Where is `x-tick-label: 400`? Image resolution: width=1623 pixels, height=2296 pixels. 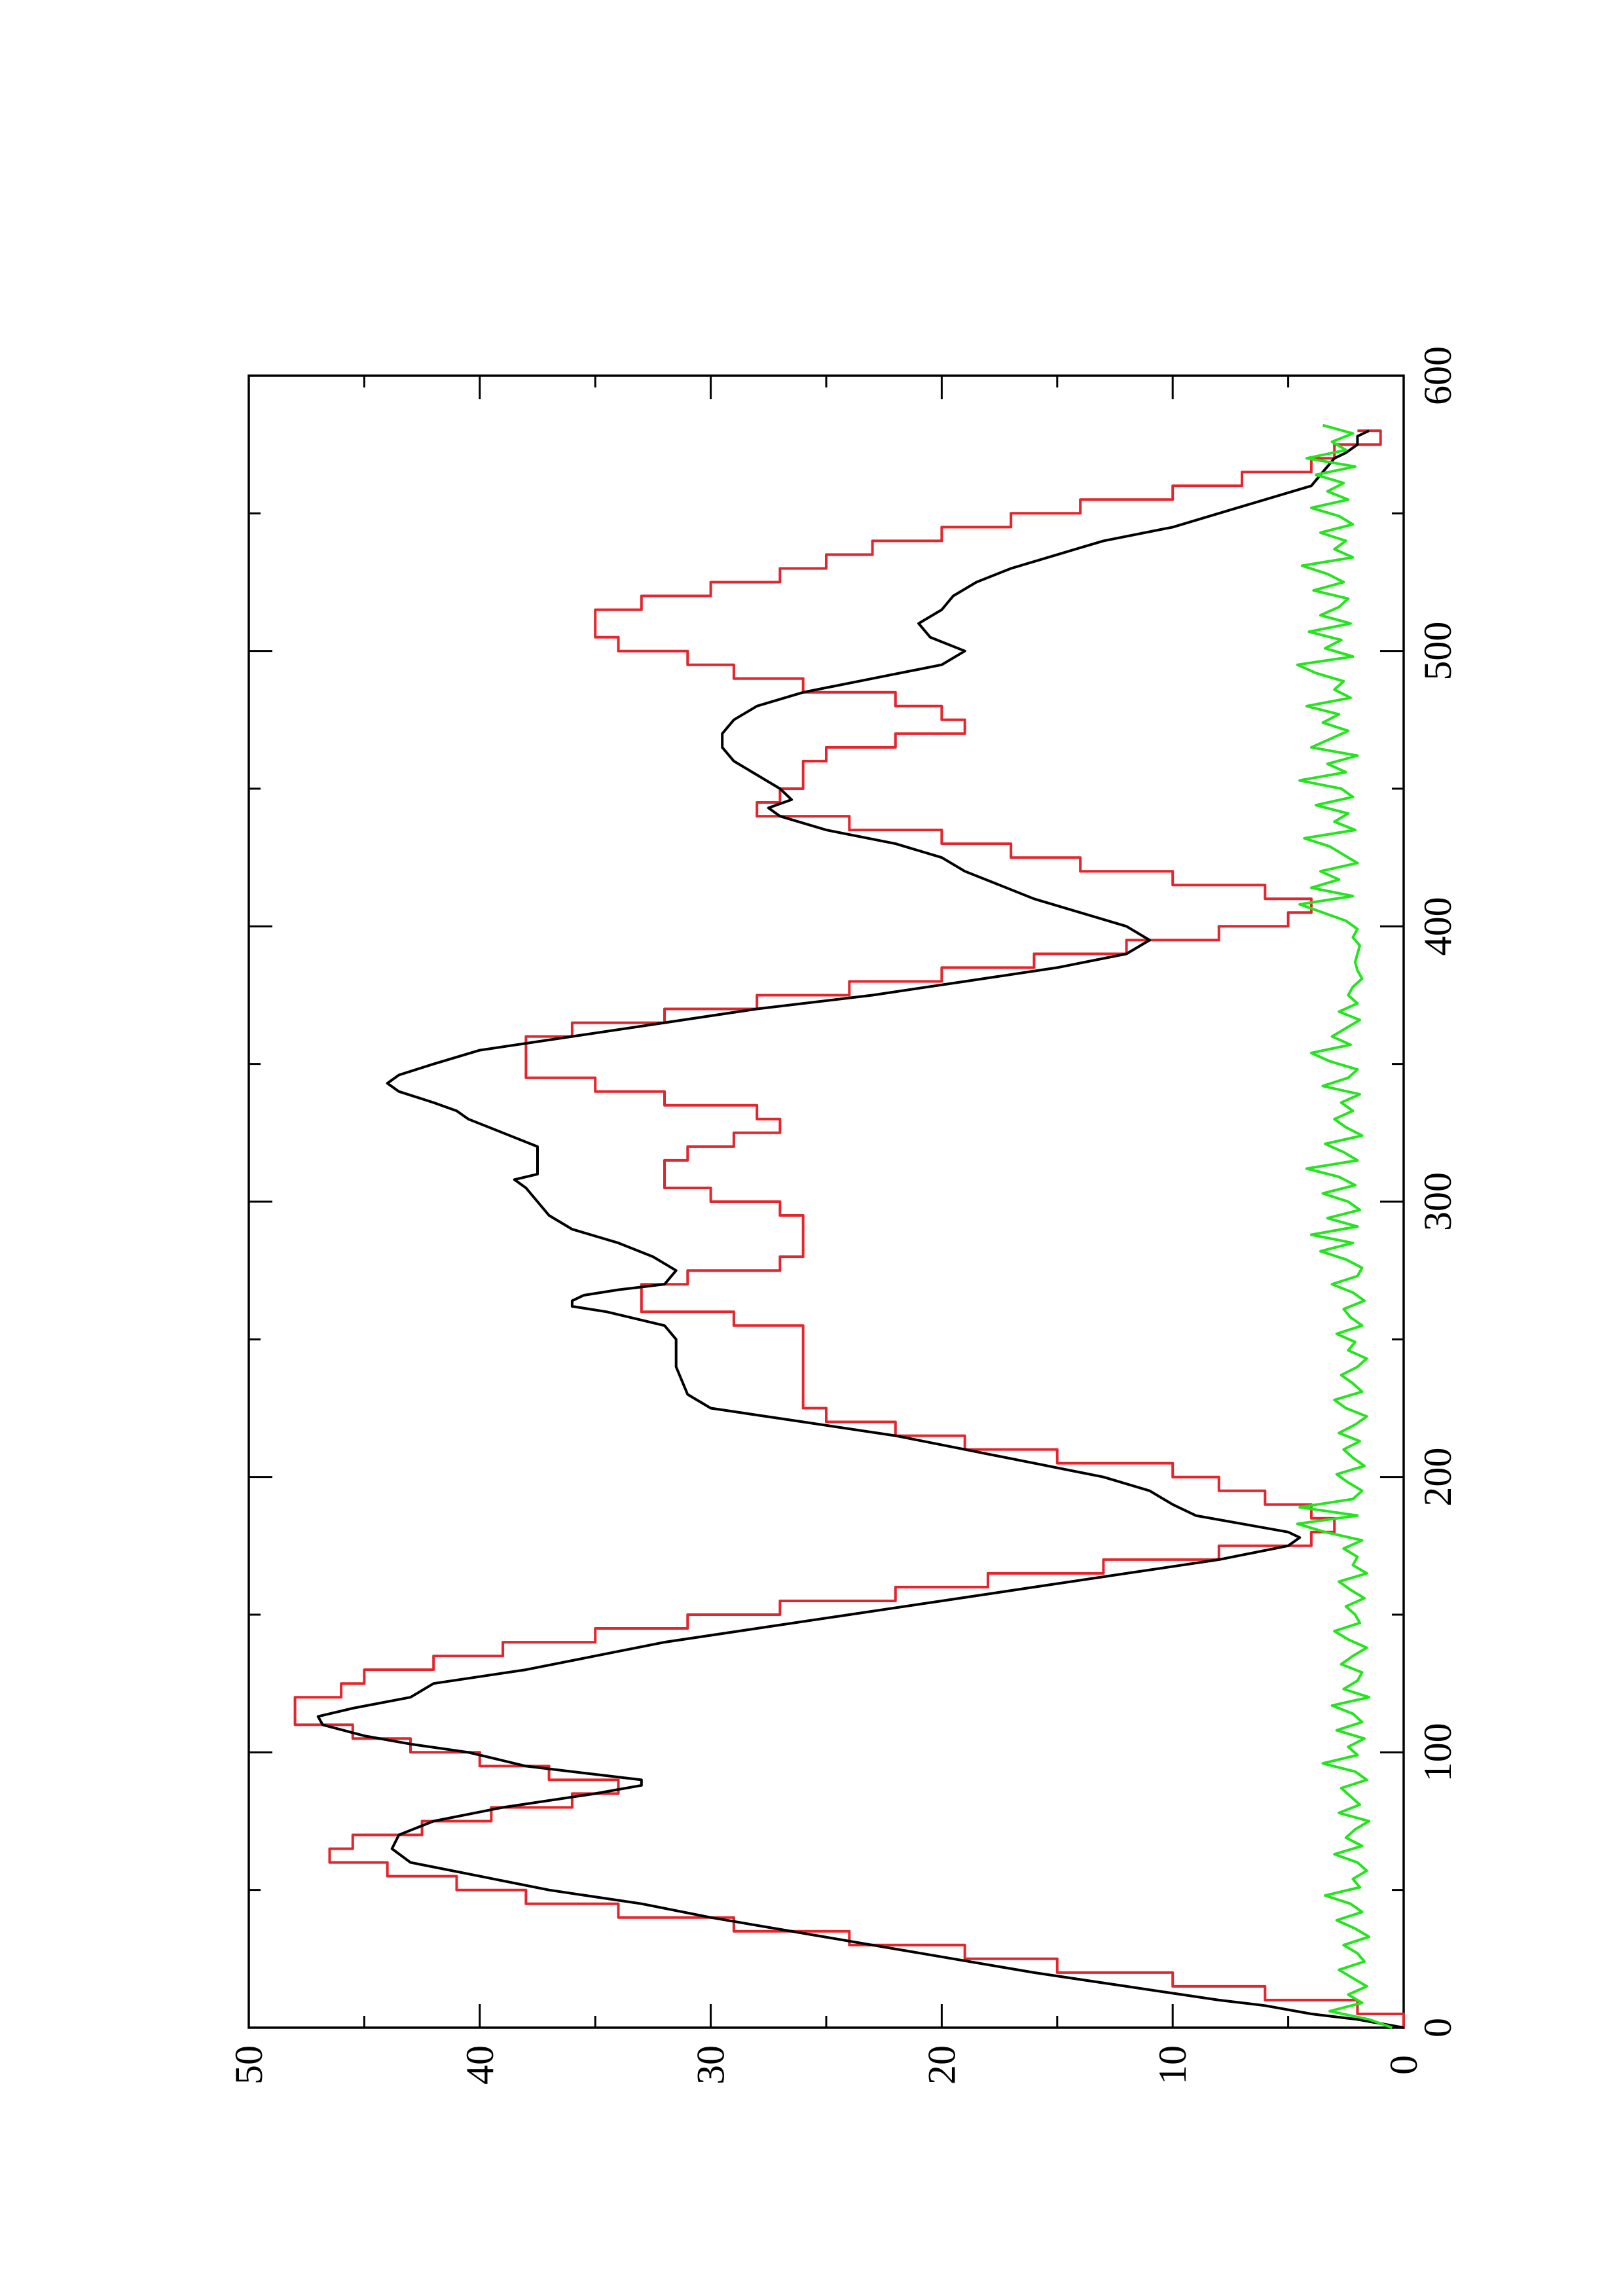 x-tick-label: 400 is located at coordinates (1437, 926).